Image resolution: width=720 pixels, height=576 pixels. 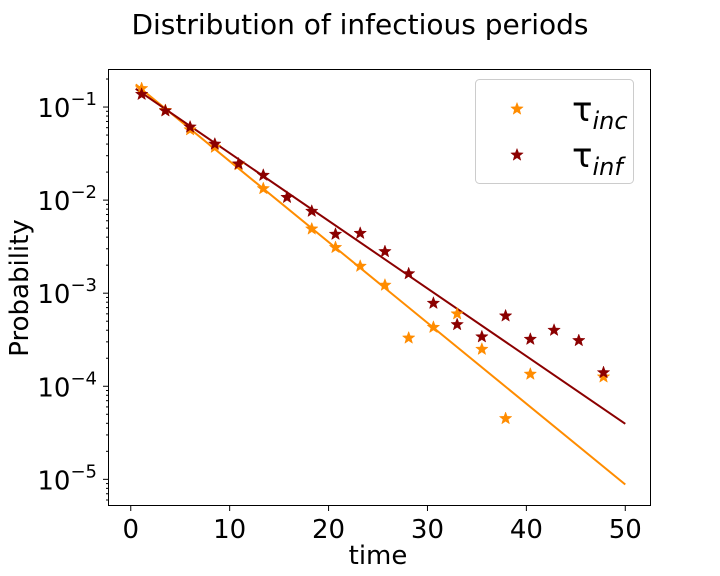 I want to click on legend-marker-inf, so click(x=517, y=154).